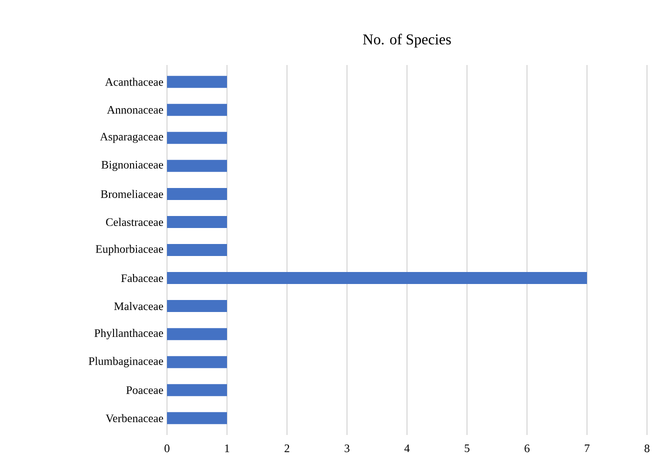 The width and height of the screenshot is (659, 465). What do you see at coordinates (142, 278) in the screenshot?
I see `y-tick-label: Fabaceae` at bounding box center [142, 278].